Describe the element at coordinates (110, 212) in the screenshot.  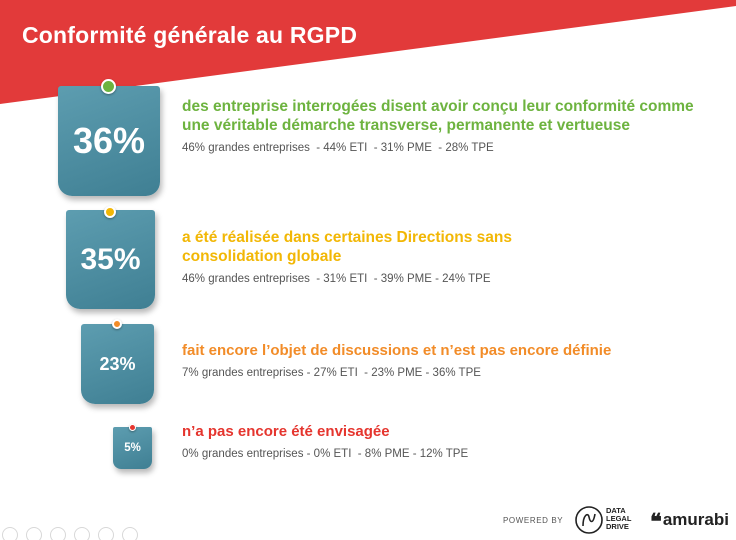
I see `pin-yellow-icon` at that location.